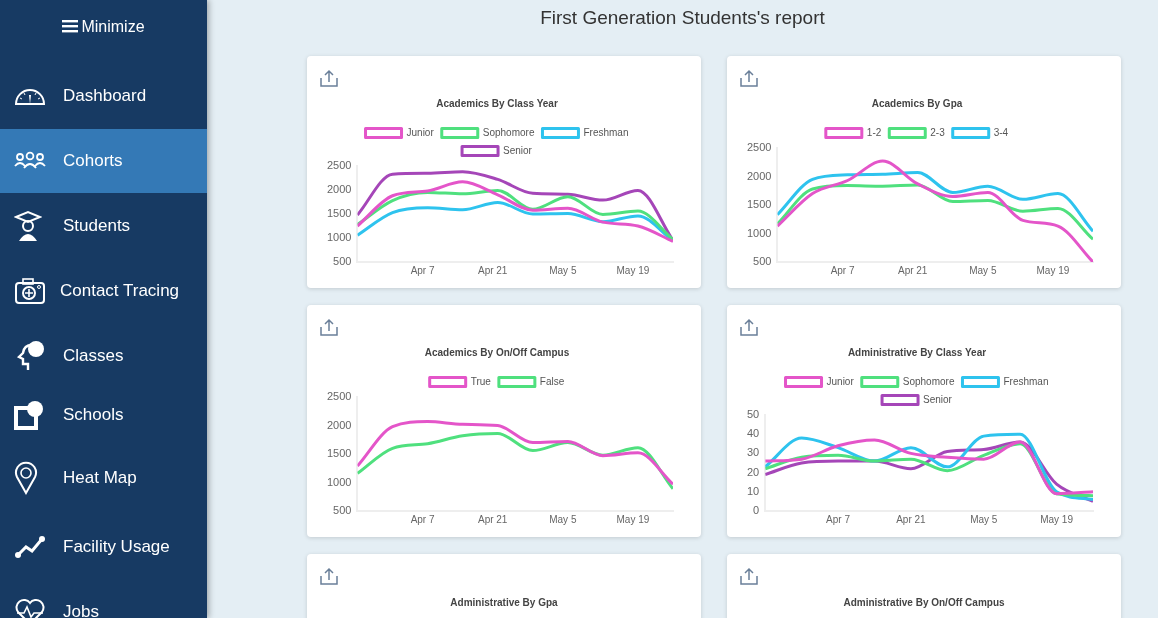  I want to click on legend-label: False, so click(552, 381).